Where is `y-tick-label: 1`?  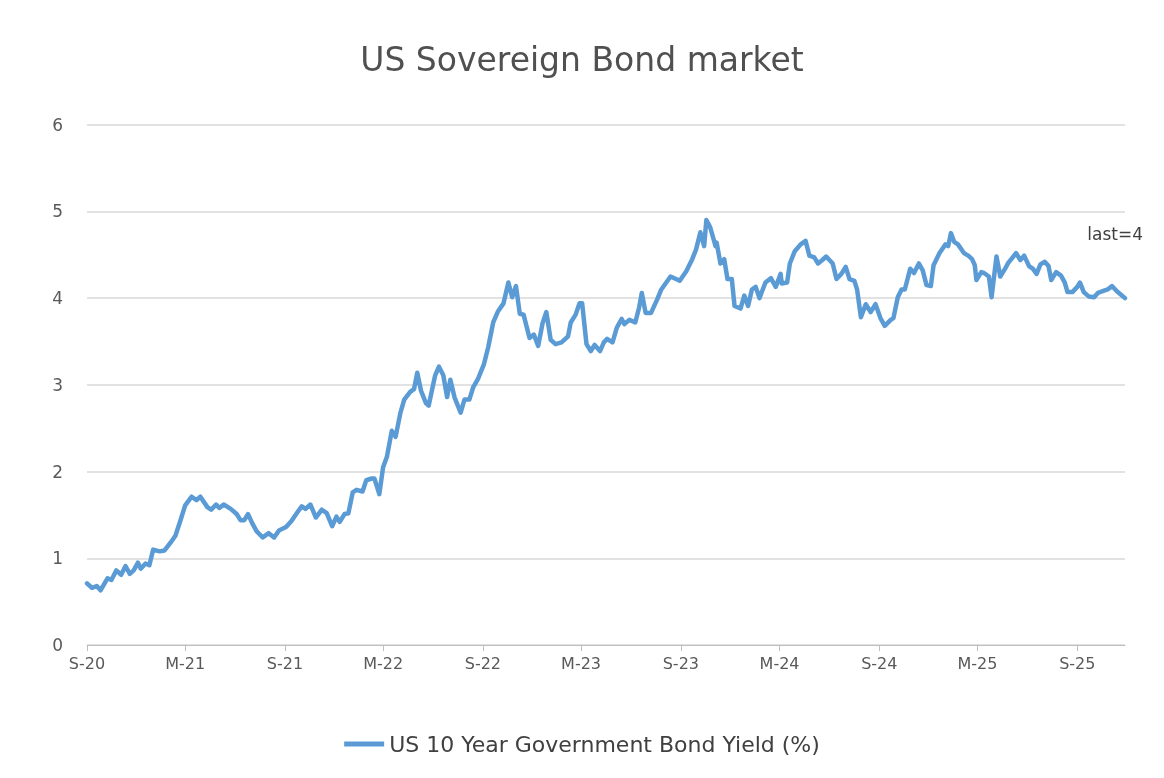 y-tick-label: 1 is located at coordinates (57, 558).